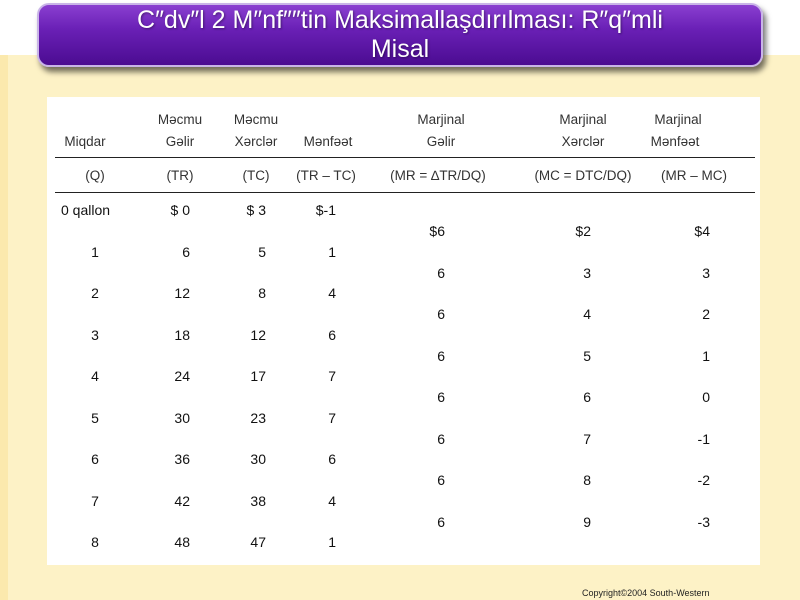  Describe the element at coordinates (95, 251) in the screenshot. I see `cell-quantity: 1` at that location.